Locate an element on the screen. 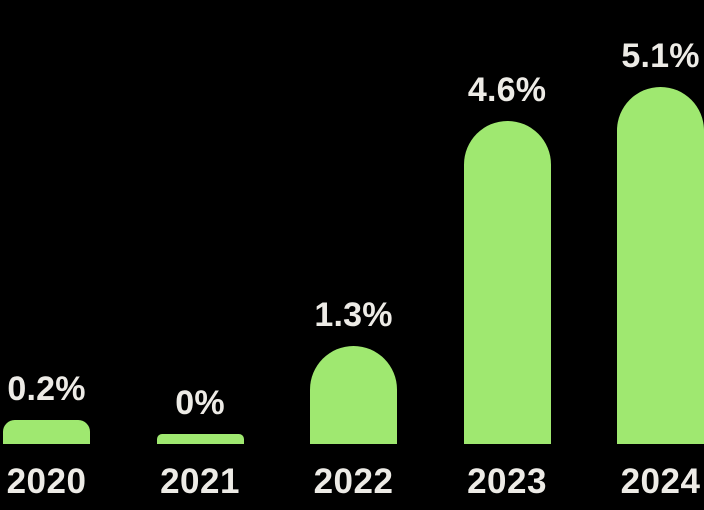  x-axis-label-2020: 2020 is located at coordinates (46, 481).